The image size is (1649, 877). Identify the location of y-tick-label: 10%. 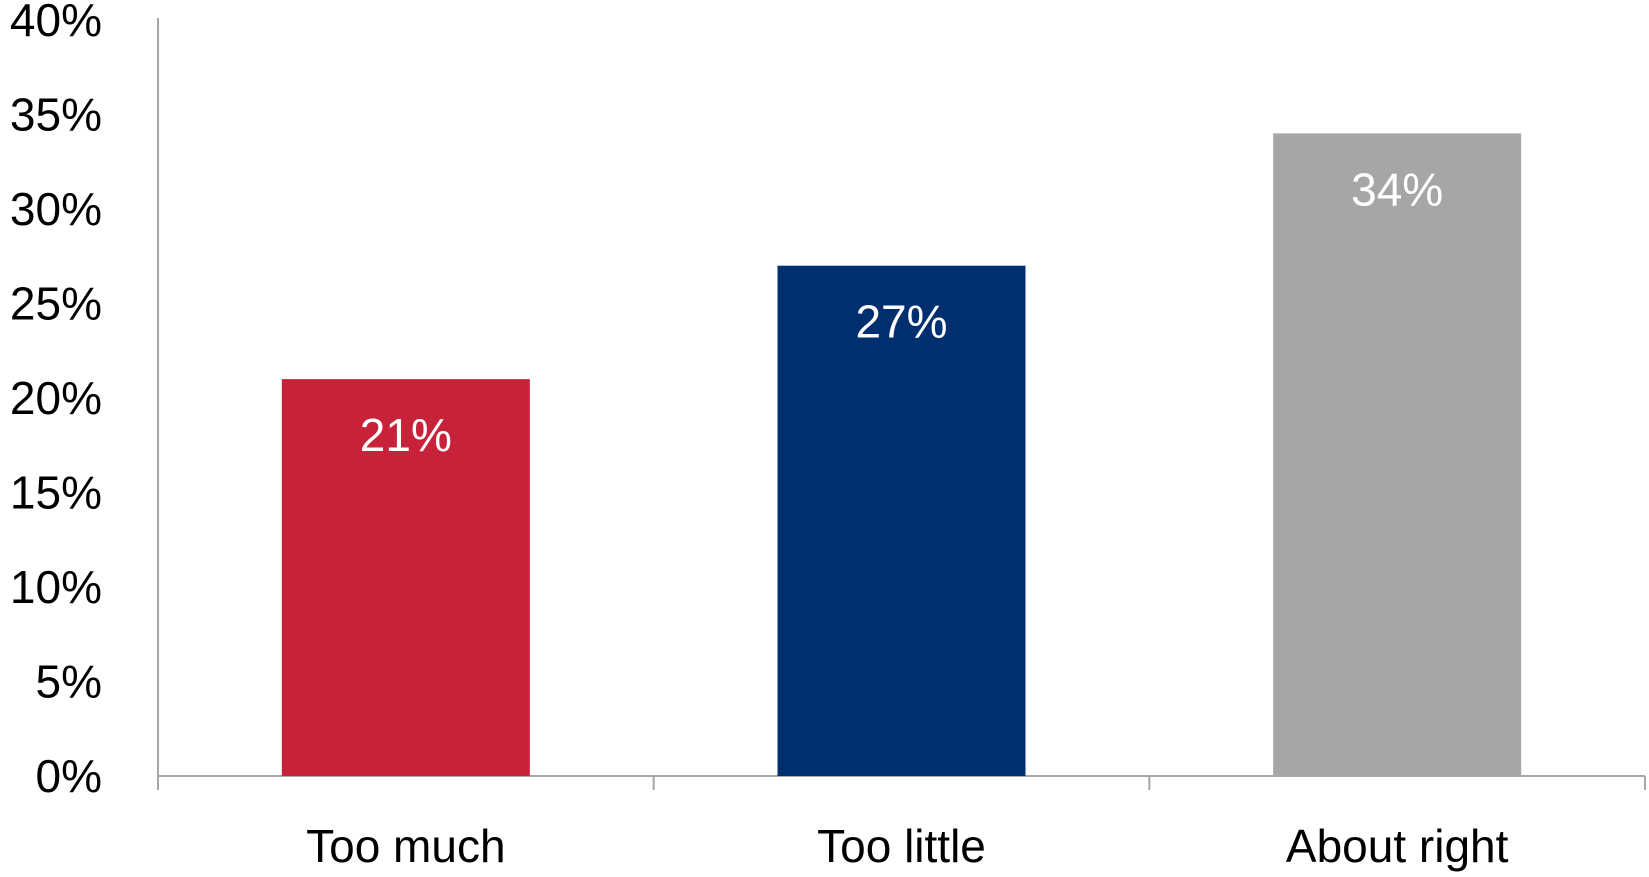
(56, 587).